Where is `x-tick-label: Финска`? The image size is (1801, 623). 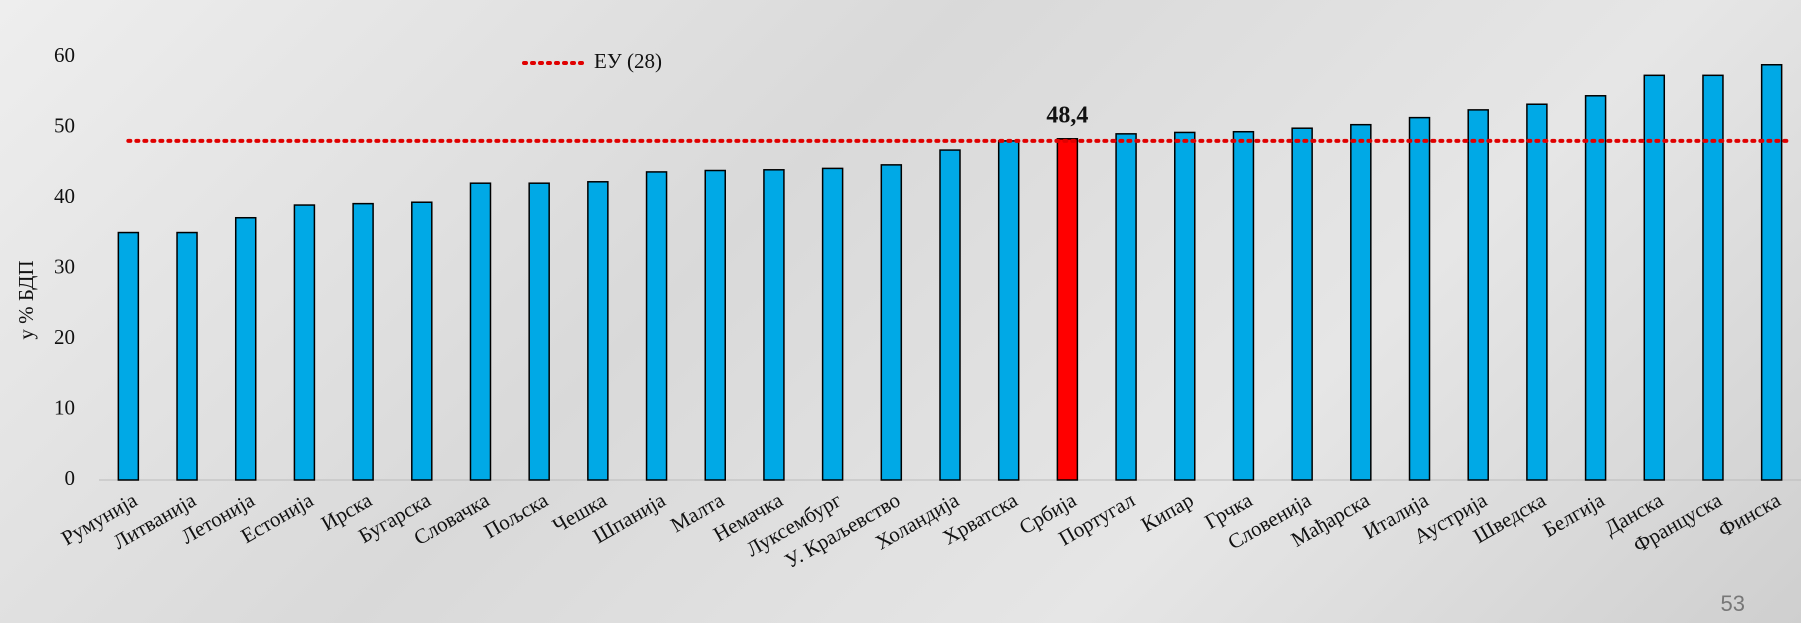 x-tick-label: Финска is located at coordinates (1749, 514).